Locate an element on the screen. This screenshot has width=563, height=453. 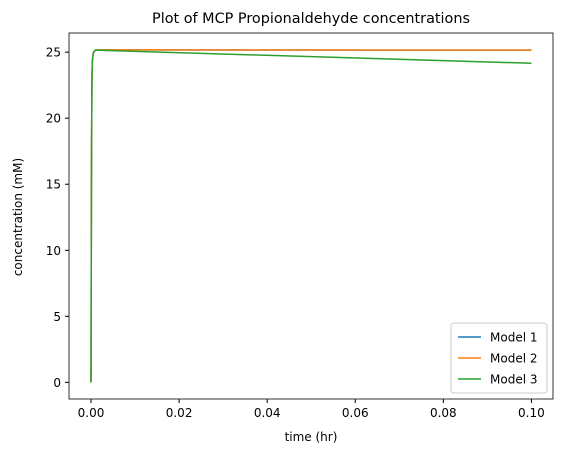
legend-label: Model 3 is located at coordinates (513, 380).